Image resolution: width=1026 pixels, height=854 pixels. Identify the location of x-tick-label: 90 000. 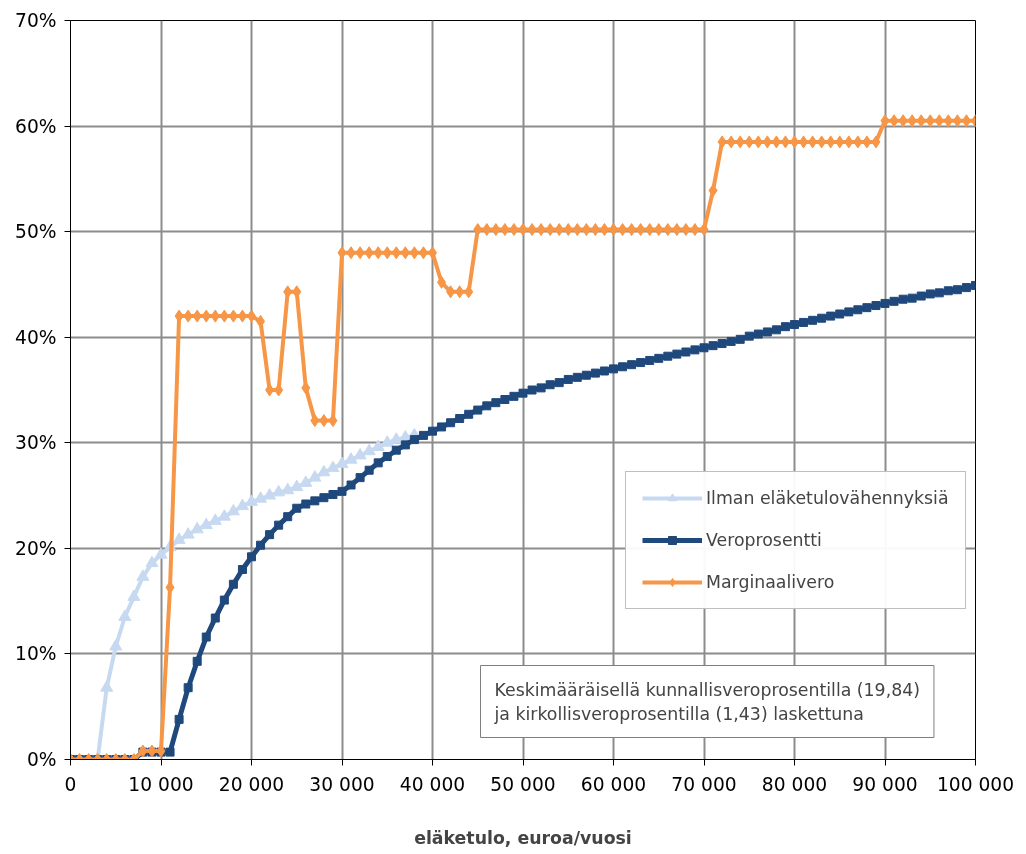
(885, 784).